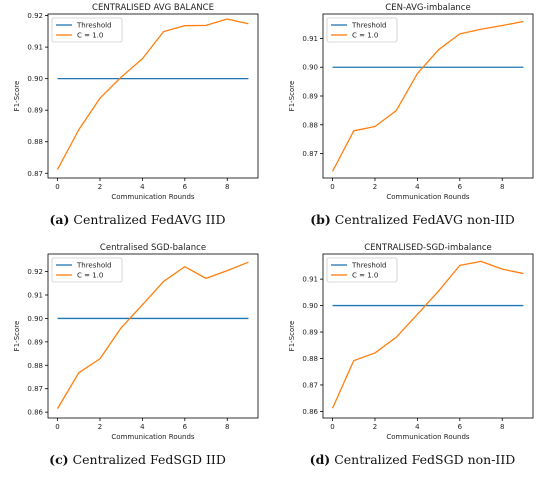 This screenshot has width=550, height=480. Describe the element at coordinates (460, 187) in the screenshot. I see `chart-b-xtick-label: 6` at that location.